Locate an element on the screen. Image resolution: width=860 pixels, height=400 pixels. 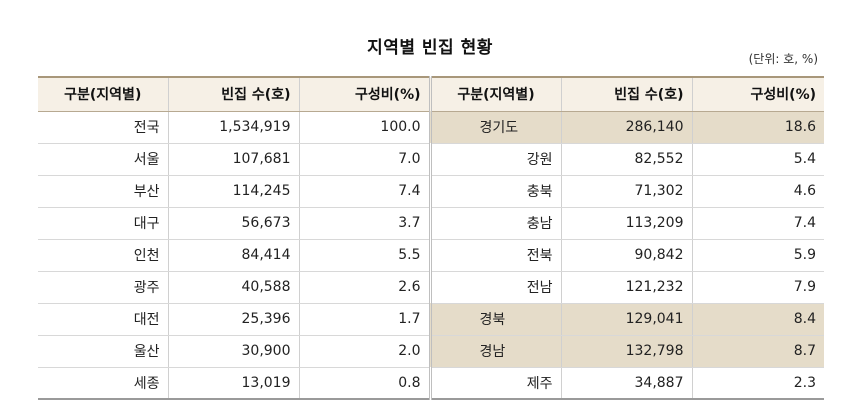
cell-ratio-right: 7.4 is located at coordinates (758, 223).